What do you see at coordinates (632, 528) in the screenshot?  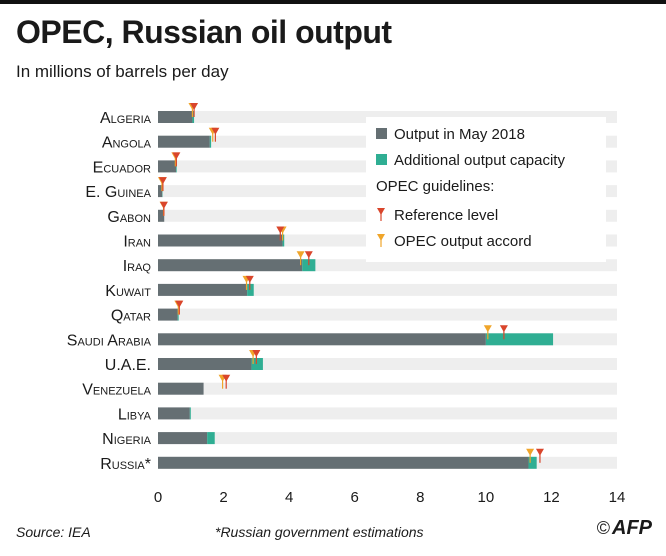 I see `logo-text: AFP` at bounding box center [632, 528].